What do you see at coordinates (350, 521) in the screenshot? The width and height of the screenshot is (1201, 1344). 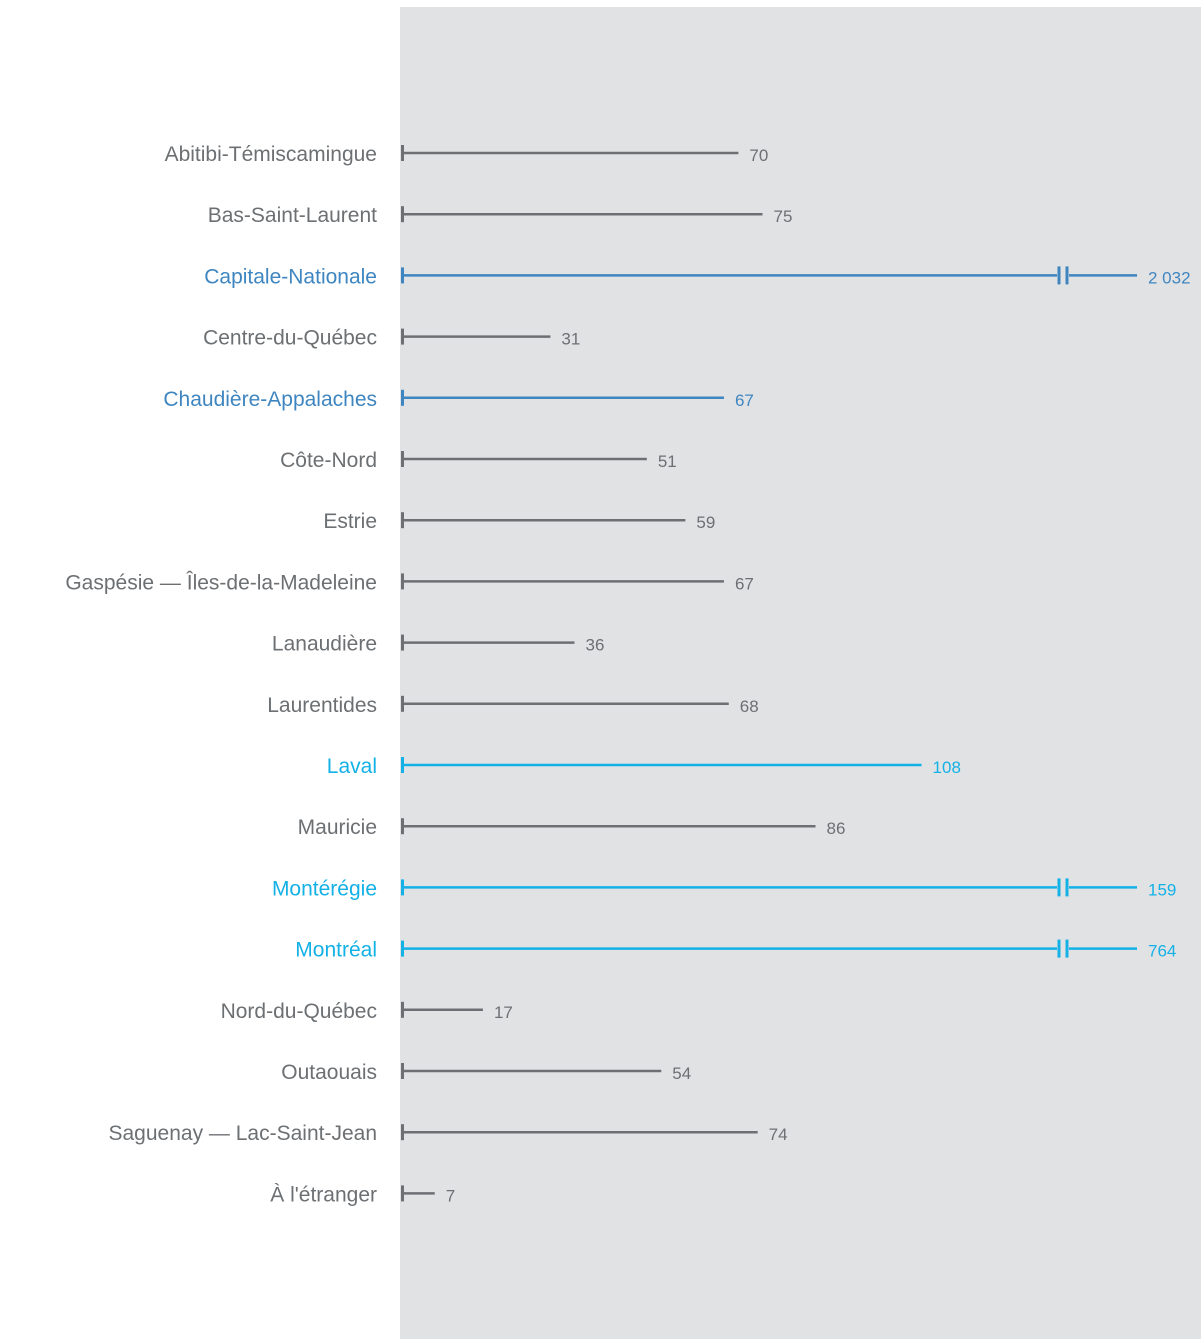 I see `category-label: Estrie` at bounding box center [350, 521].